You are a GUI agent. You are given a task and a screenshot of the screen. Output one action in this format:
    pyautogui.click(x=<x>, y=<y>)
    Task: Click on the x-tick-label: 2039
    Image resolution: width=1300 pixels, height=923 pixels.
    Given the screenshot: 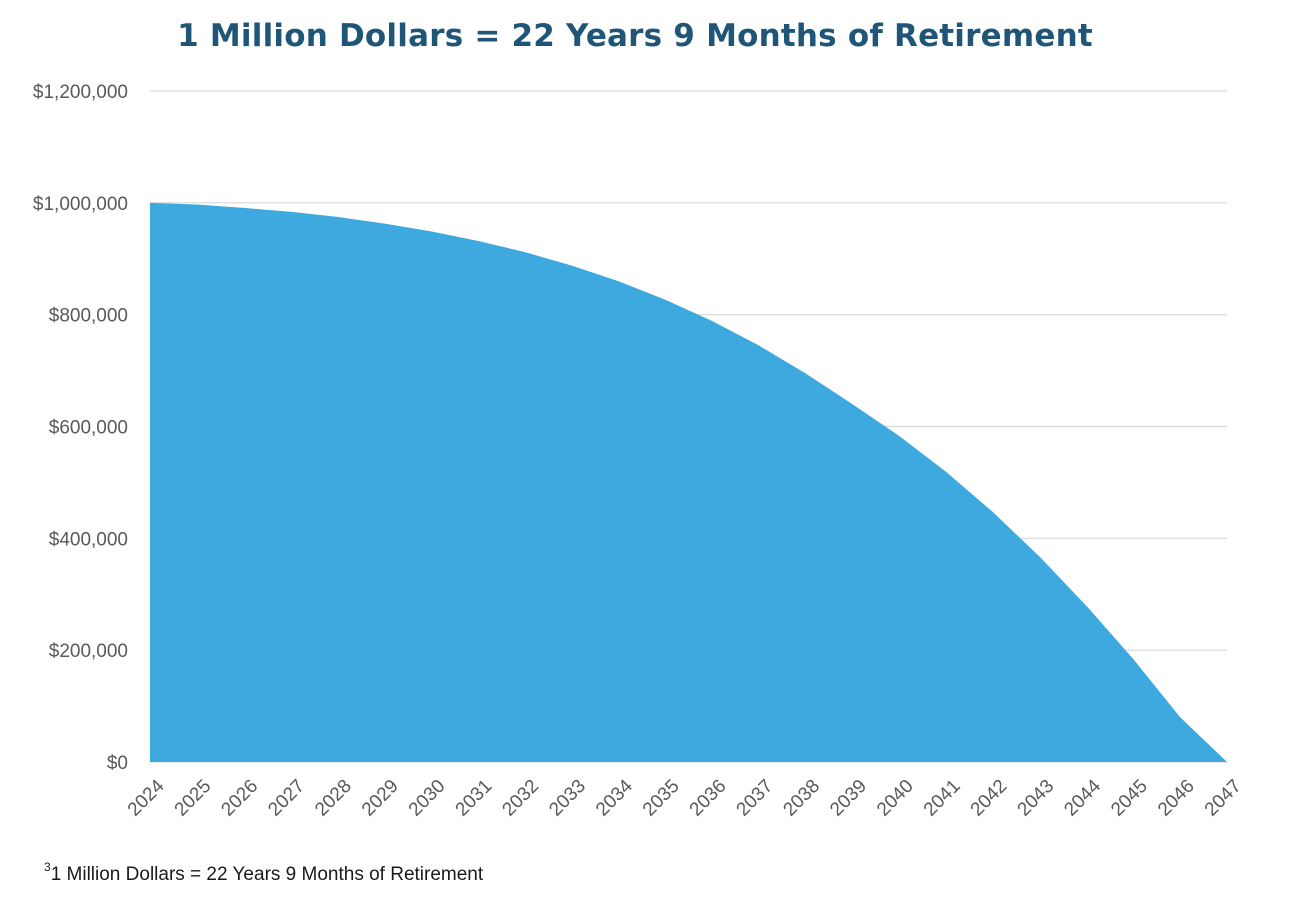 What is the action you would take?
    pyautogui.click(x=848, y=798)
    